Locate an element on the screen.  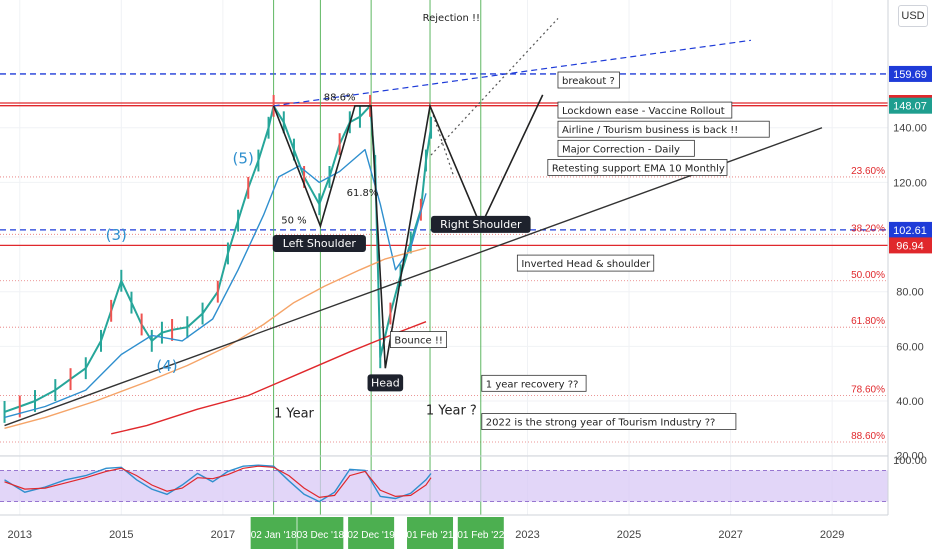
pattern-label-head: Head is located at coordinates (386, 382).